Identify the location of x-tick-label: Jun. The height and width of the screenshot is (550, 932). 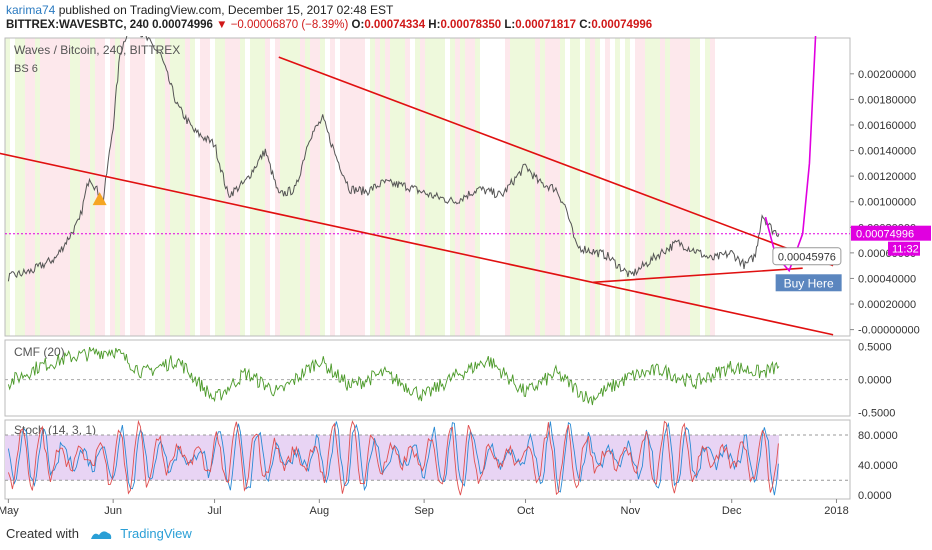
(113, 511).